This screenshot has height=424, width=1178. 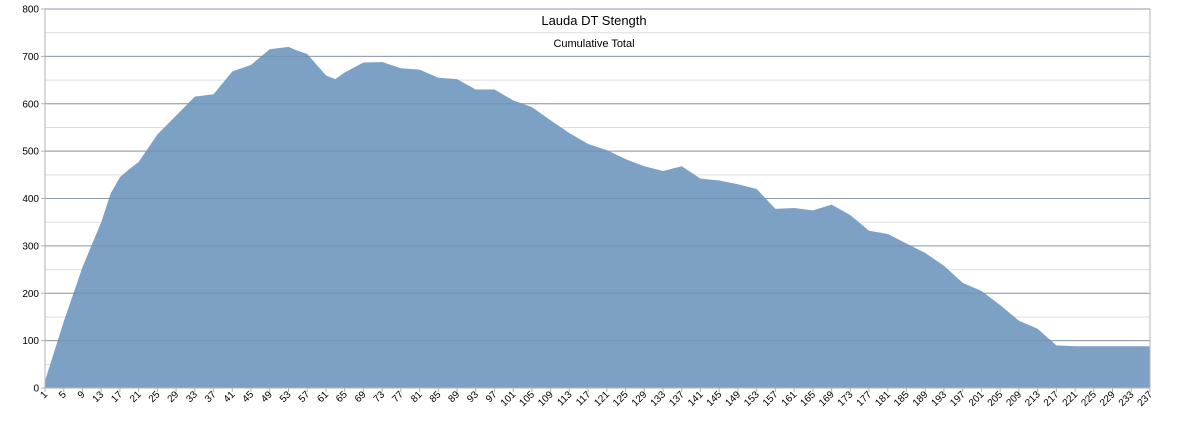 I want to click on y-tick-label: 0, so click(x=36, y=389).